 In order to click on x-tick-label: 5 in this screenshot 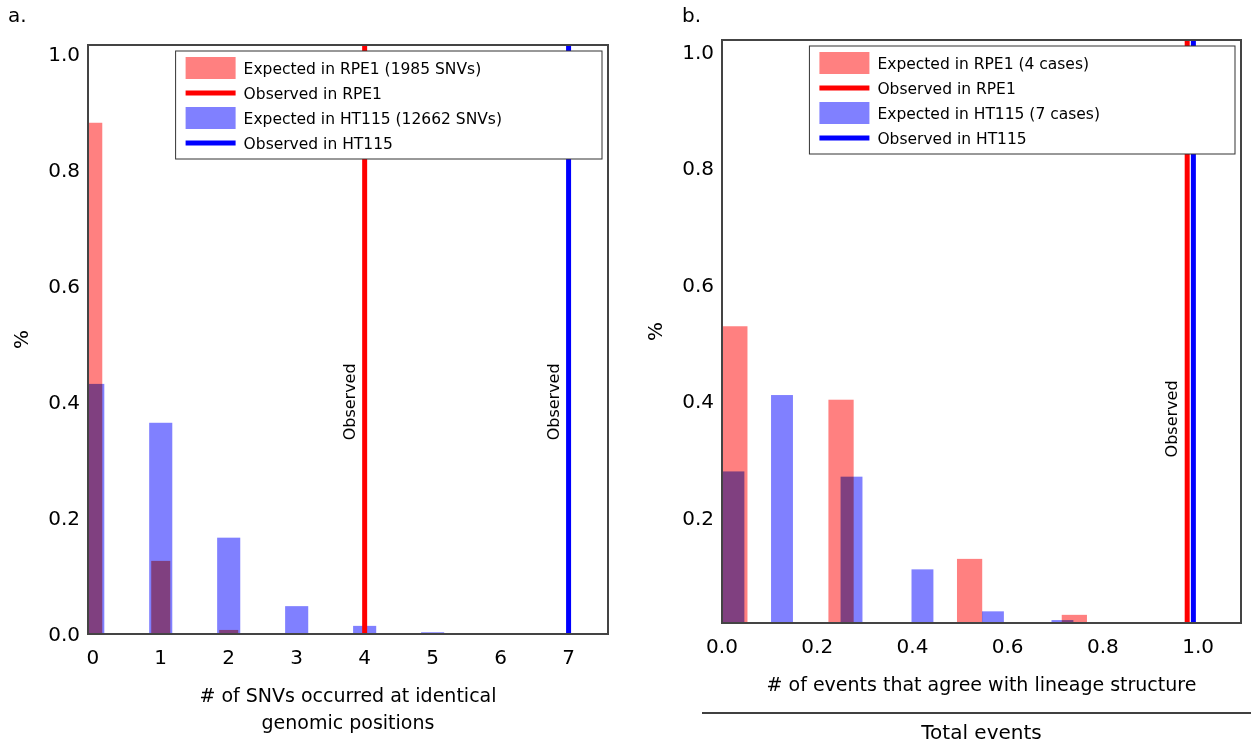, I will do `click(432, 657)`.